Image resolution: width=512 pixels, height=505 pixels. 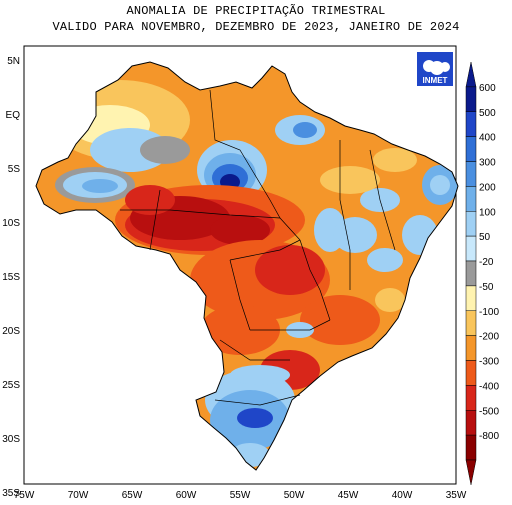 What do you see at coordinates (489, 386) in the screenshot?
I see `legend-label: -400` at bounding box center [489, 386].